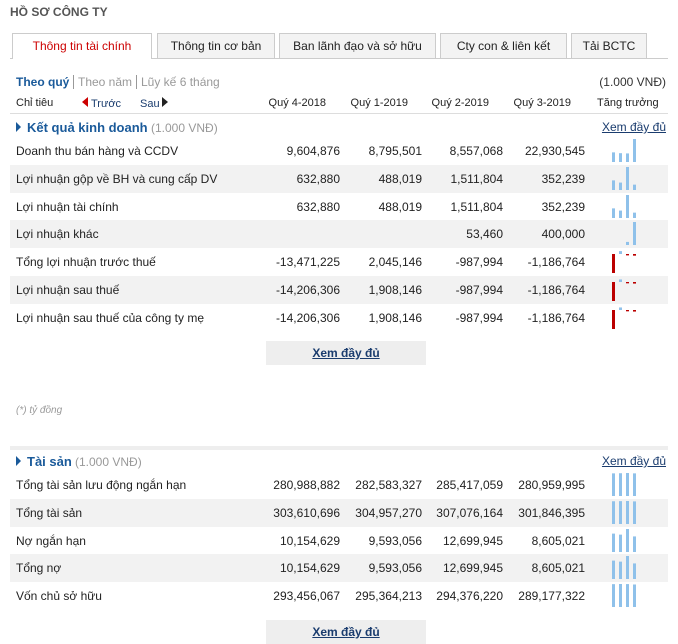  What do you see at coordinates (57, 234) in the screenshot?
I see `row-label: Lợi nhuận khác` at bounding box center [57, 234].